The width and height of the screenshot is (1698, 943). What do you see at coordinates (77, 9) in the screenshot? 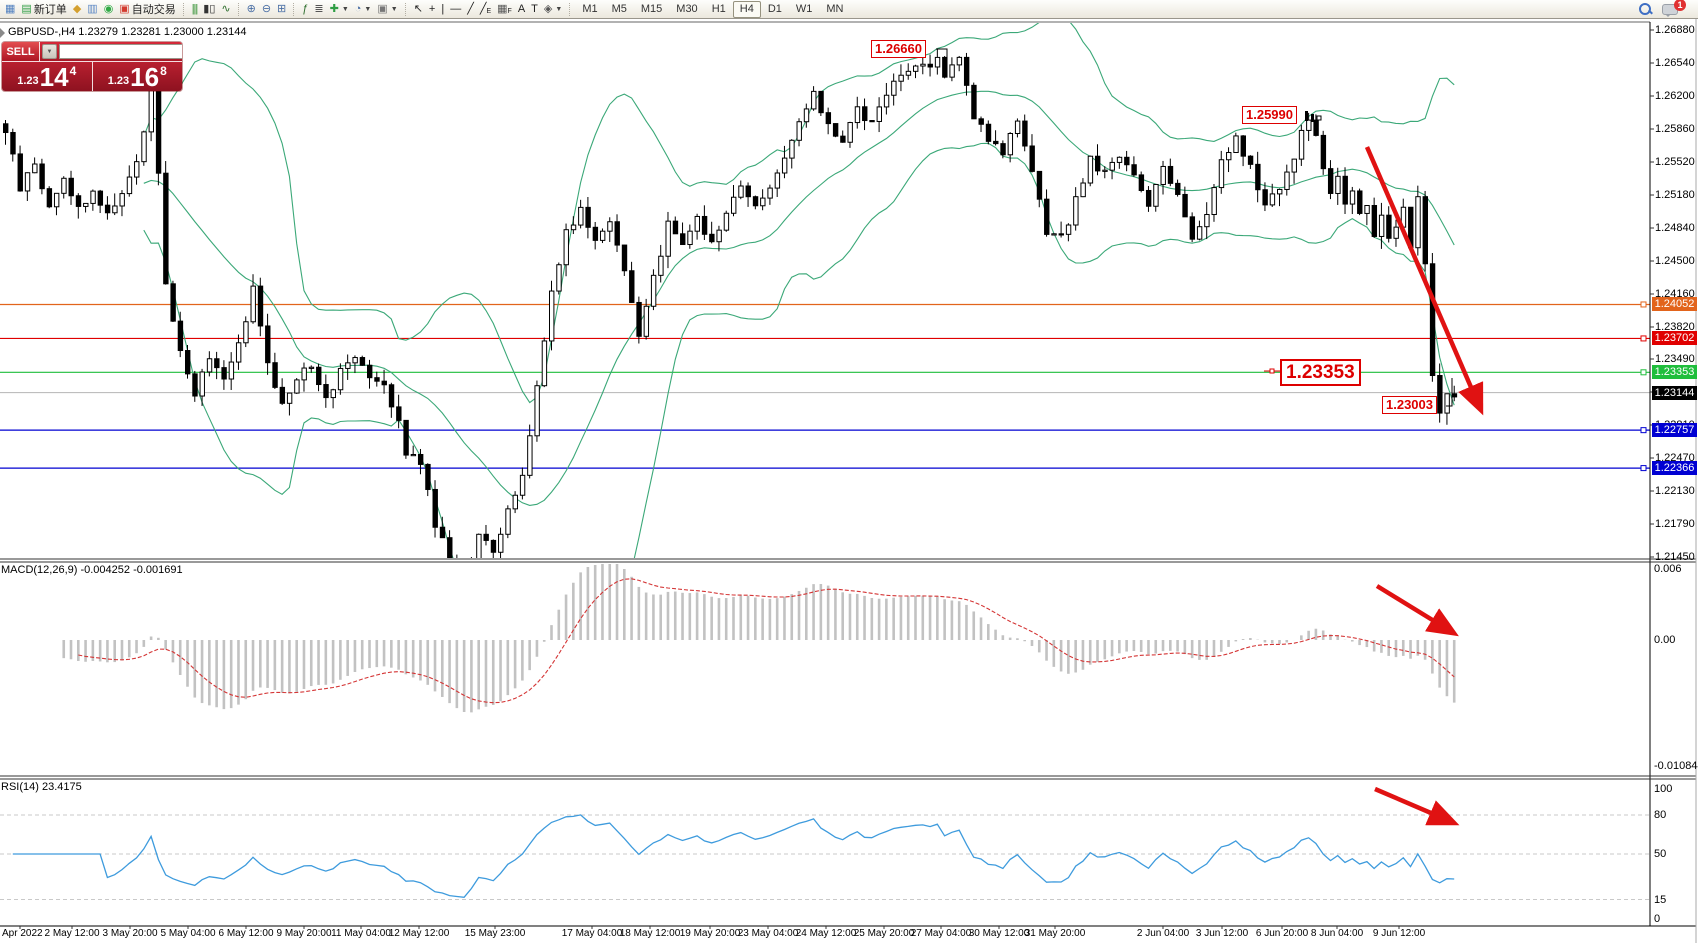
I see `quotes-icon: ◆` at bounding box center [77, 9].